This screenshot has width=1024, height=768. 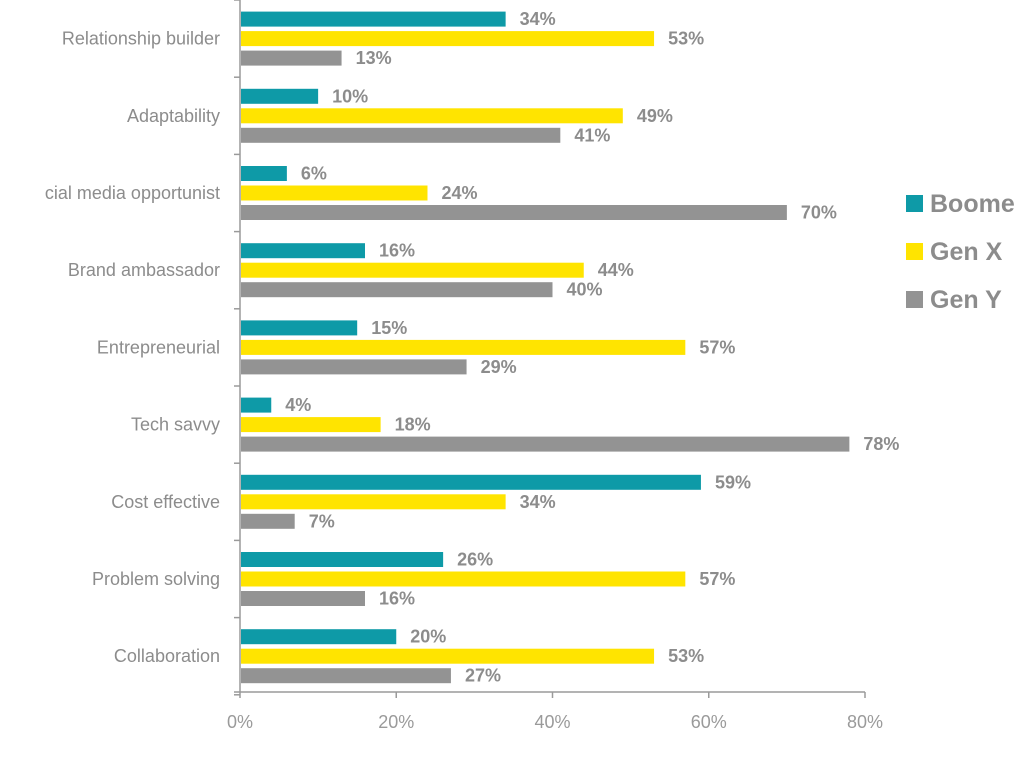 What do you see at coordinates (914, 251) in the screenshot?
I see `legend-swatch-gen-x` at bounding box center [914, 251].